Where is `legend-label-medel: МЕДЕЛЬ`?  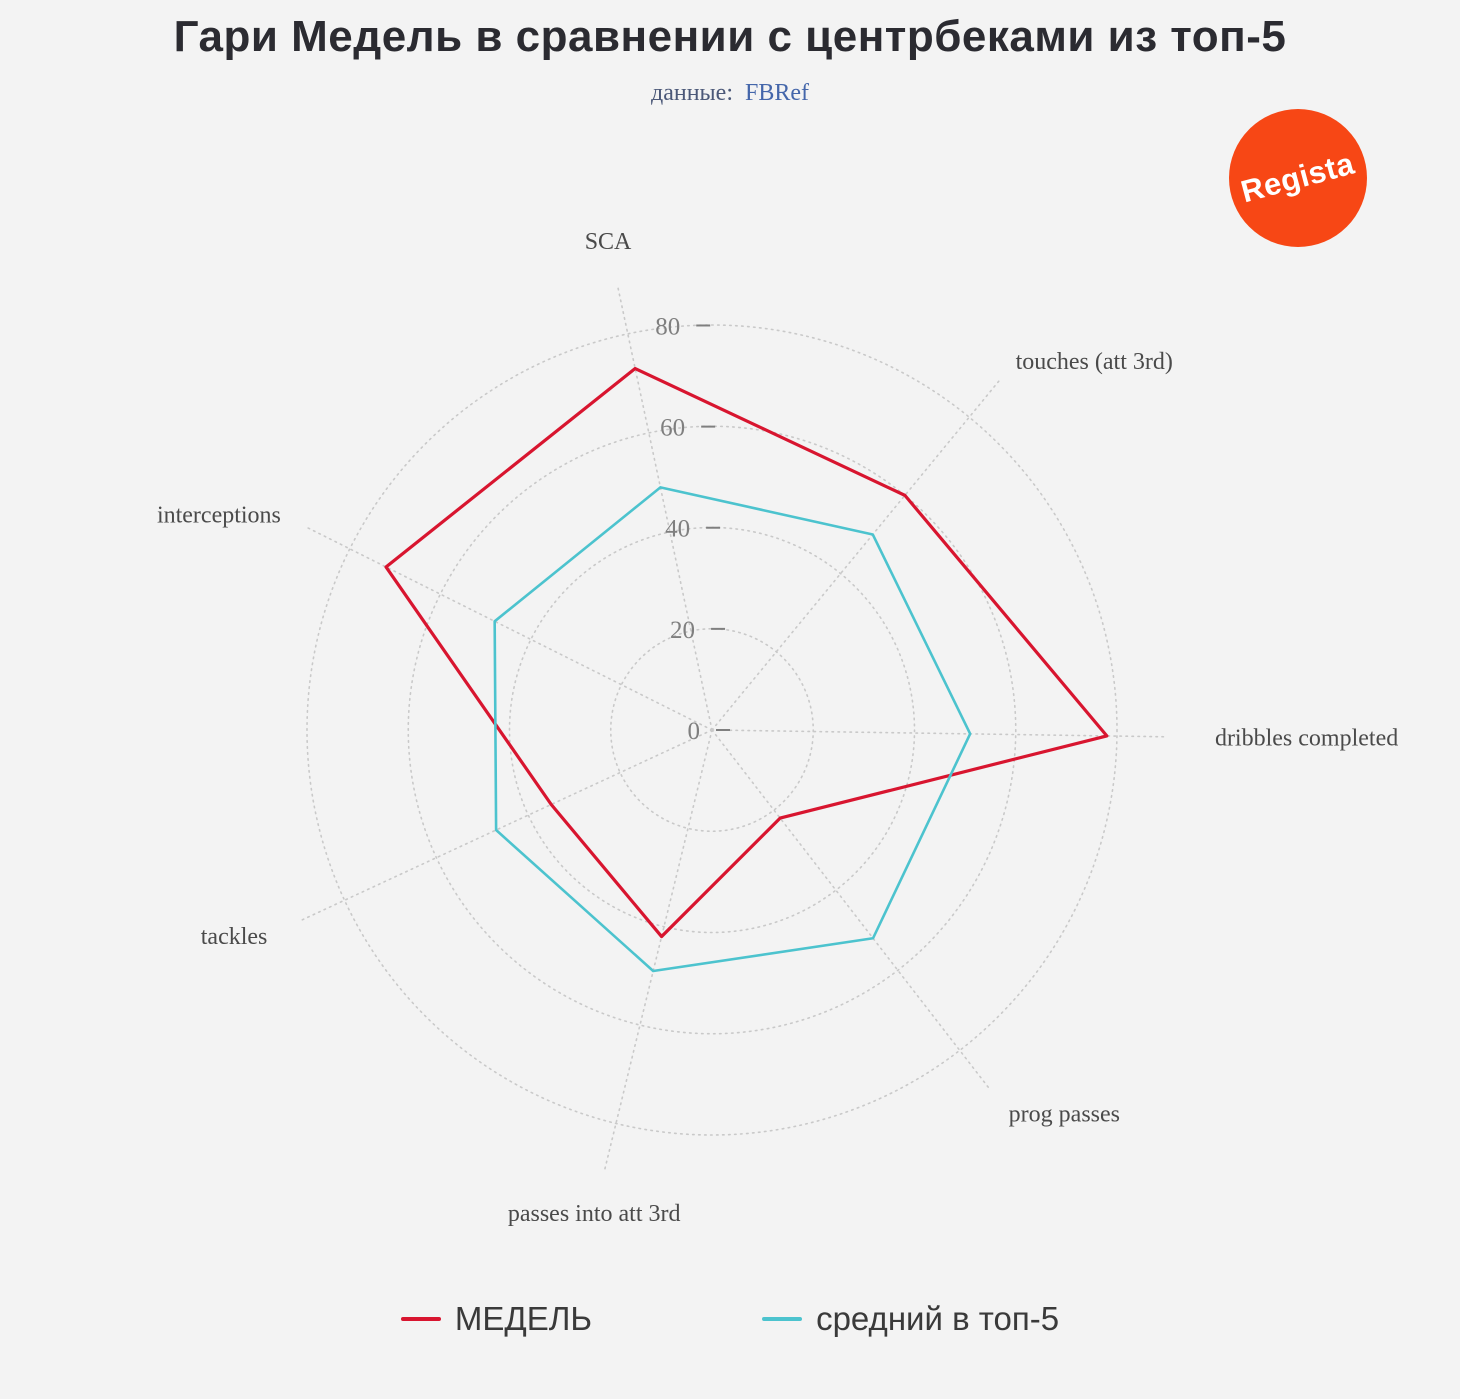 legend-label-medel: МЕДЕЛЬ is located at coordinates (523, 1318).